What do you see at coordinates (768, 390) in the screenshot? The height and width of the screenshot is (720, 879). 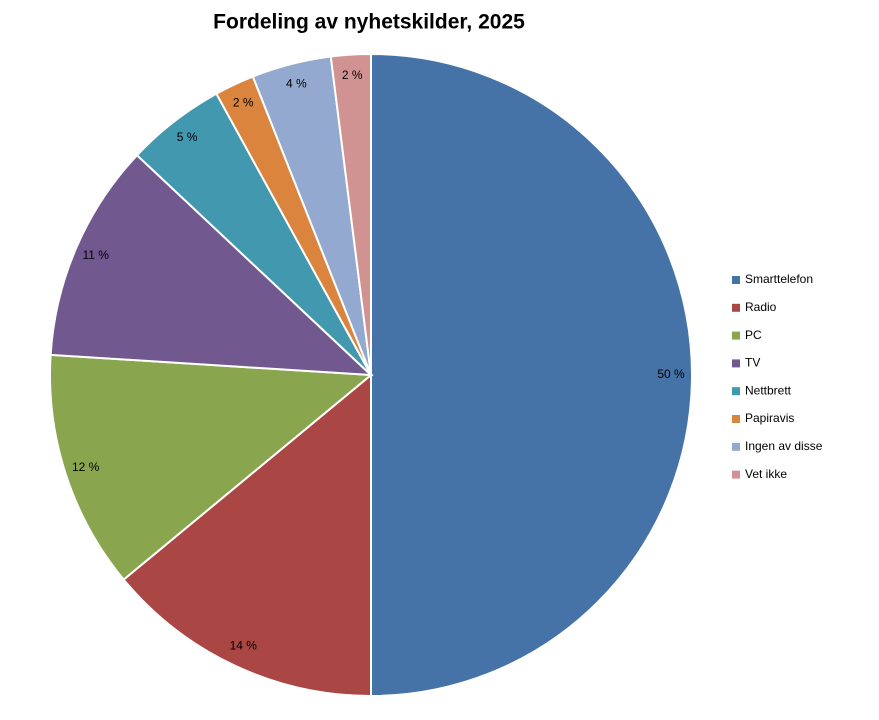 I see `legend-label: Nettbrett` at bounding box center [768, 390].